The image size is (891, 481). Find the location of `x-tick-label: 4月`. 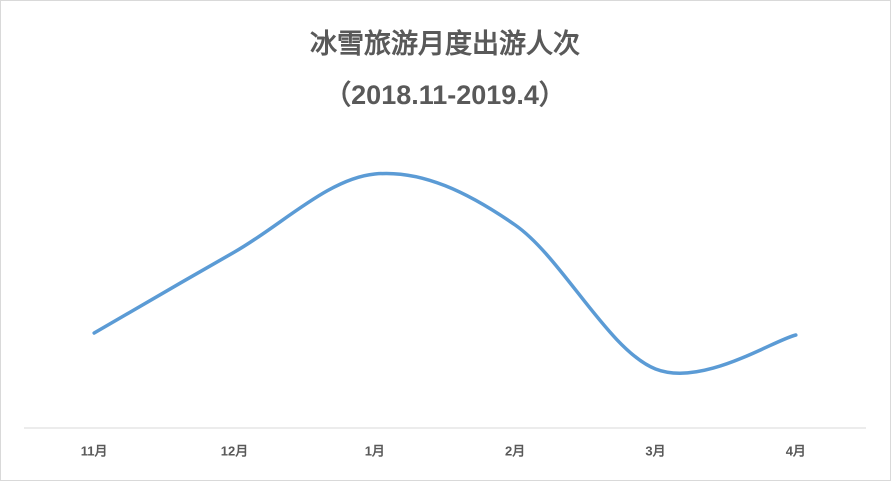

x-tick-label: 4月 is located at coordinates (796, 450).